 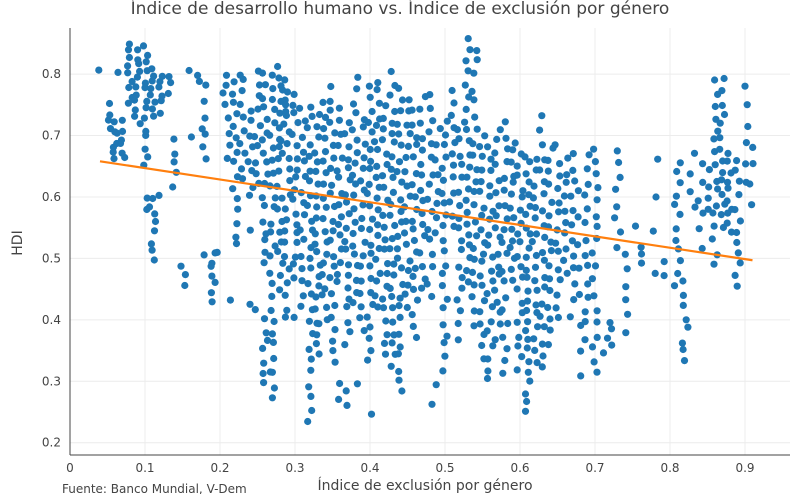 I want to click on y-tick-label: 0.8, so click(x=51, y=74).